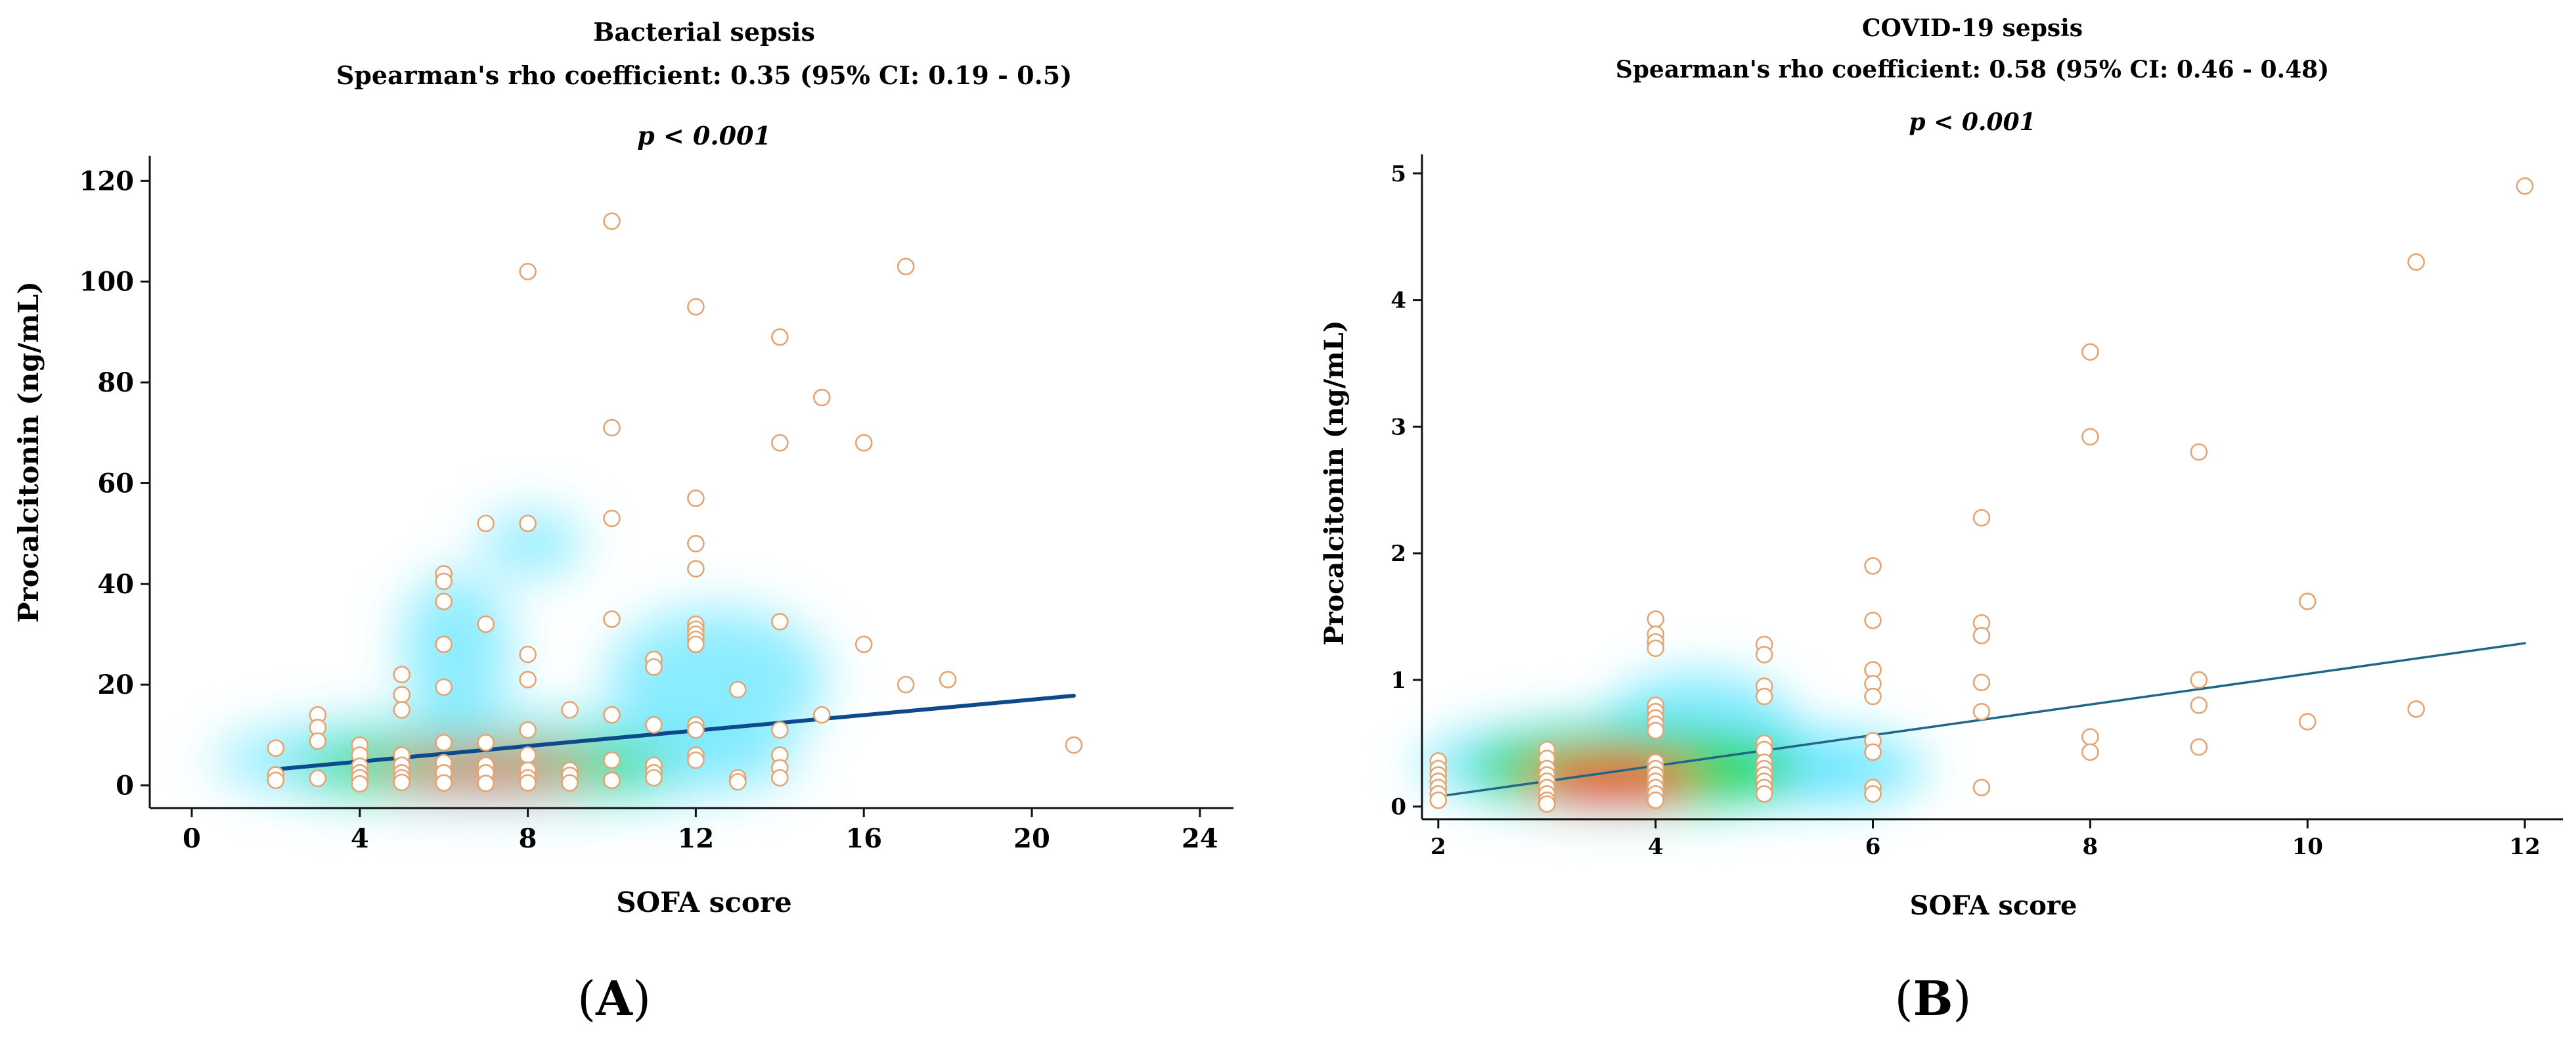 The width and height of the screenshot is (2576, 1038). Describe the element at coordinates (115, 684) in the screenshot. I see `chart-a-y-tick-label: 20` at that location.